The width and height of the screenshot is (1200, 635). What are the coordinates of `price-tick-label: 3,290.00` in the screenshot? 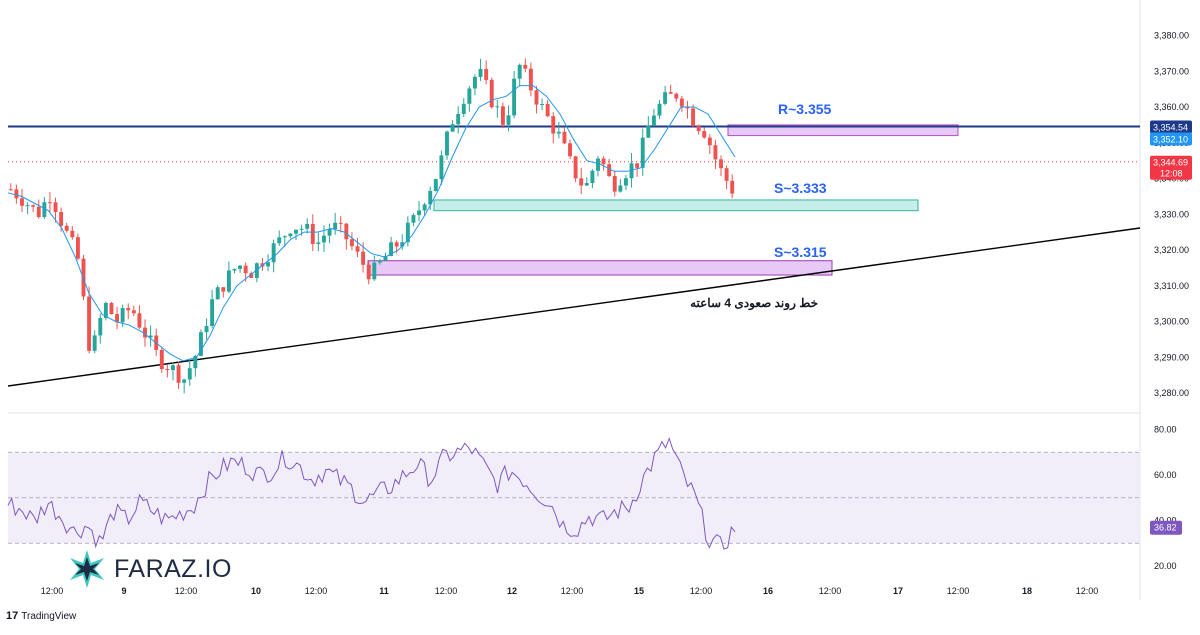 It's located at (1171, 357).